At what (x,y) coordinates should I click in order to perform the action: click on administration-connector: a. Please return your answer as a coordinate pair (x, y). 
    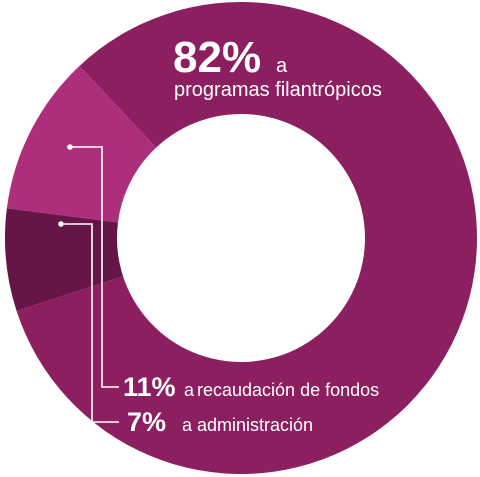
    Looking at the image, I should click on (187, 425).